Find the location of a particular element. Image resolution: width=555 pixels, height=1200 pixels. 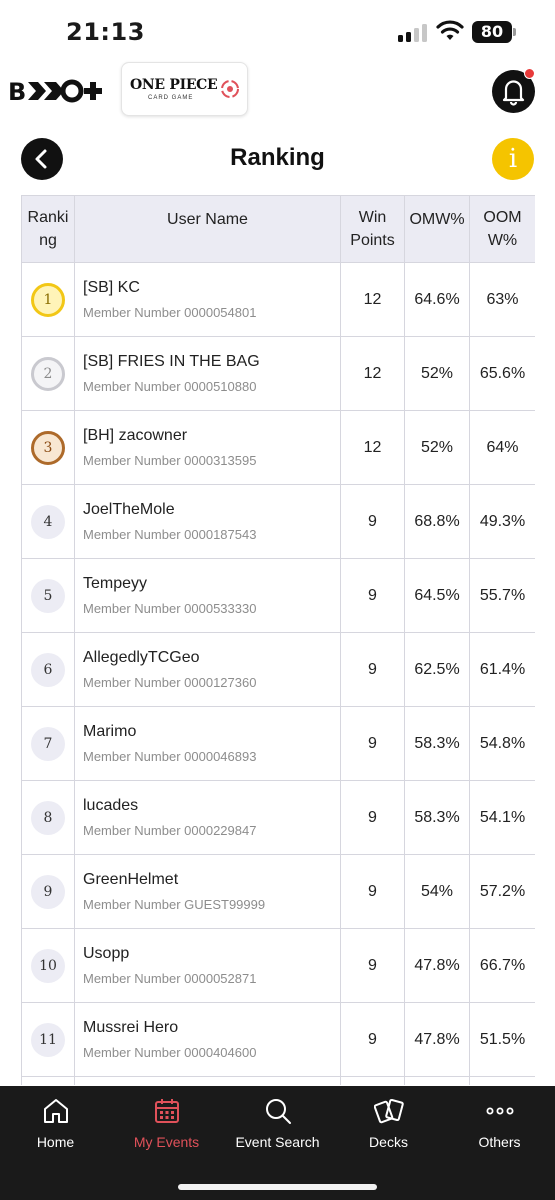

rank-badge: 7 is located at coordinates (48, 743).